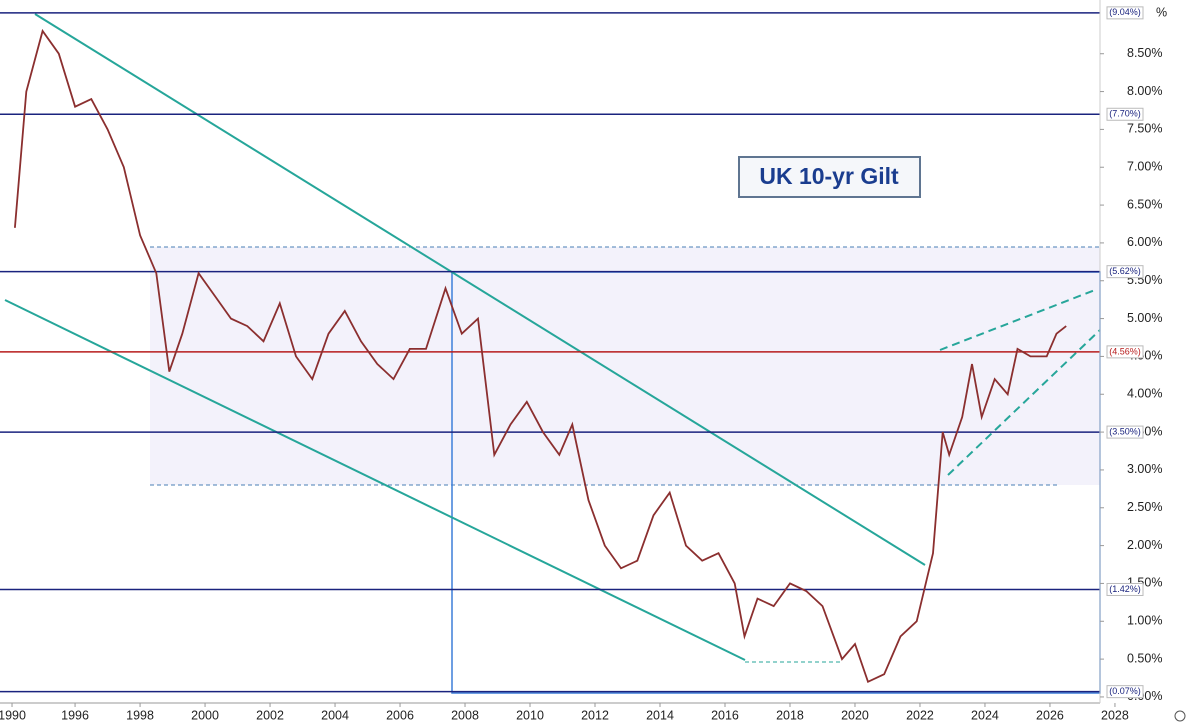  I want to click on x-tick-label: 1990, so click(13, 715).